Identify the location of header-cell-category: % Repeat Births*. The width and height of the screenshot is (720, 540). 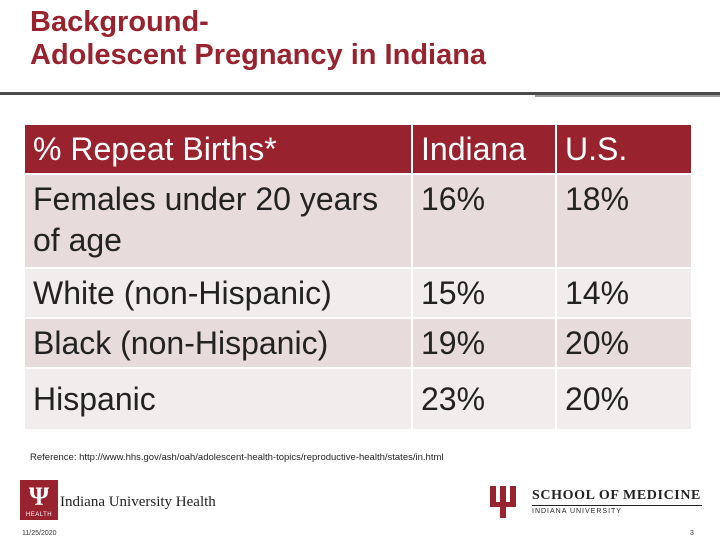
(218, 149).